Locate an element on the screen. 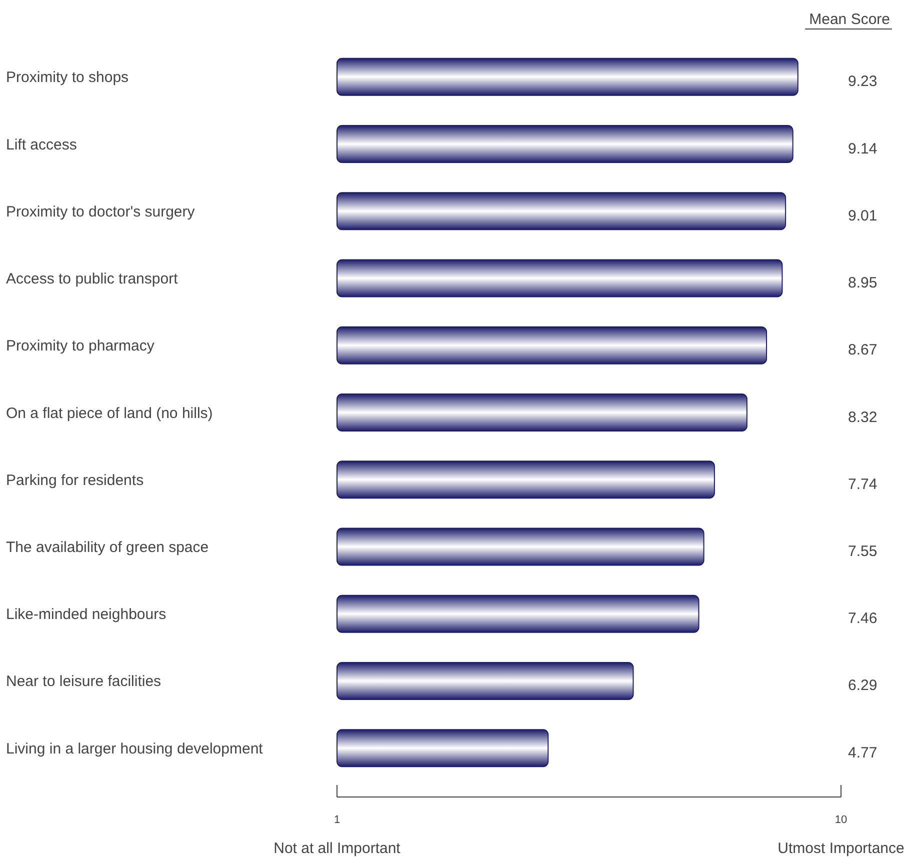 The width and height of the screenshot is (914, 859). x-tick-label: 1 is located at coordinates (337, 820).